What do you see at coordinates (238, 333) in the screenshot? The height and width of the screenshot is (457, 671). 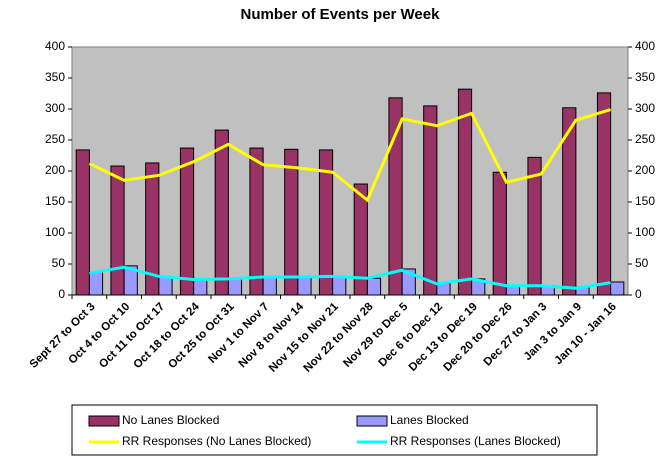 I see `x-tick-label: Nov 1 to Nov 7` at bounding box center [238, 333].